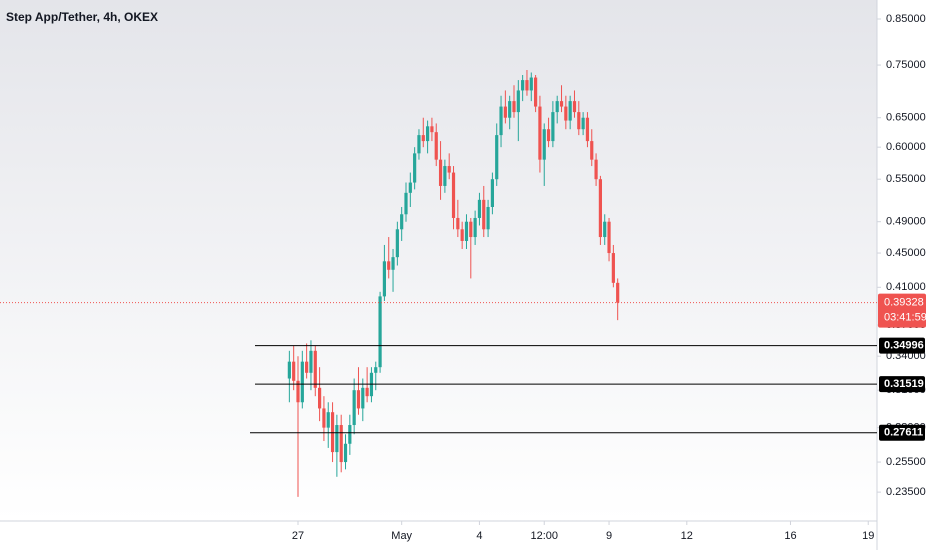 The image size is (932, 550). I want to click on y-tick-label: 0.25500, so click(906, 462).